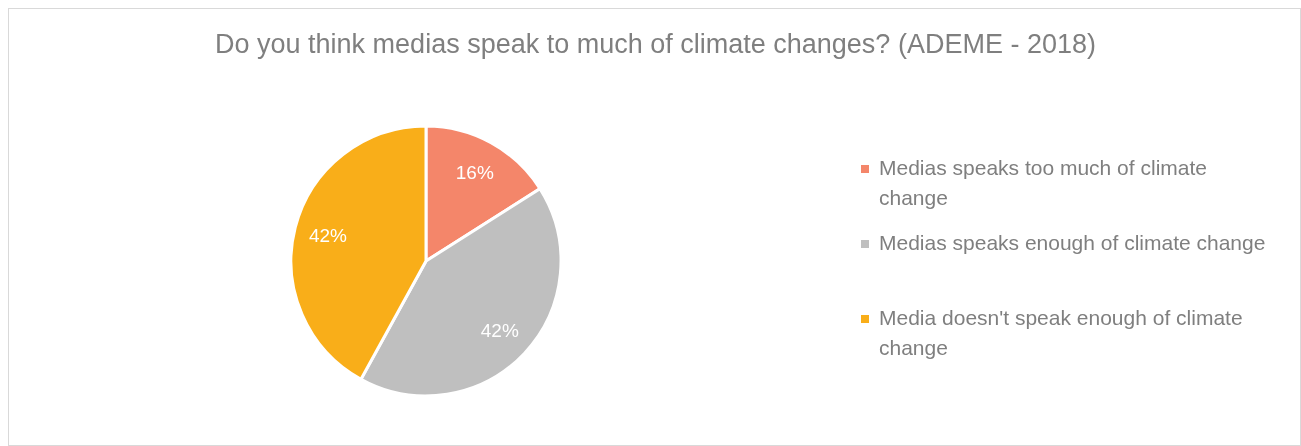 This screenshot has height=446, width=1301. I want to click on legend-label: Medias speaks too much of climate change, so click(1043, 183).